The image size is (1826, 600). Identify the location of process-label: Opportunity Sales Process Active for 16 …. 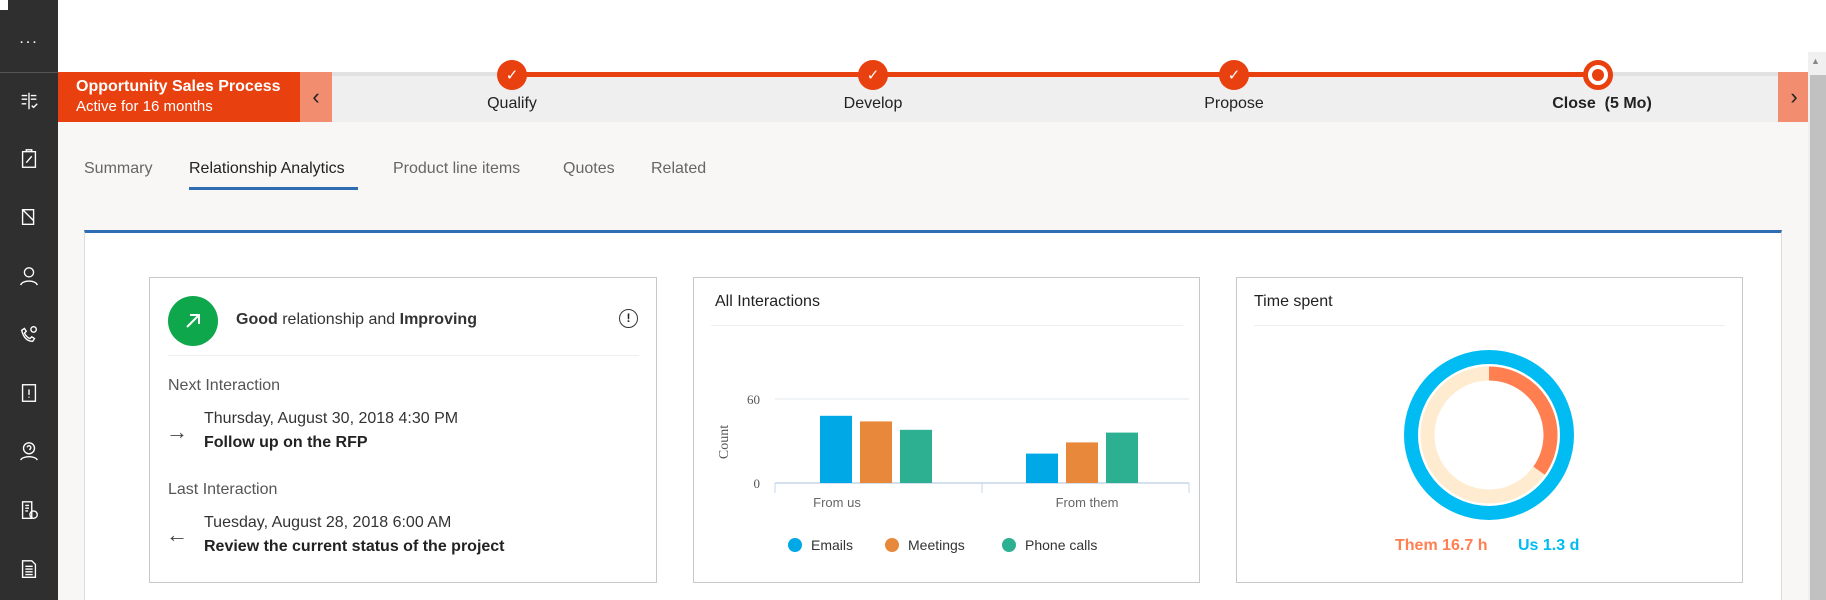
(179, 97).